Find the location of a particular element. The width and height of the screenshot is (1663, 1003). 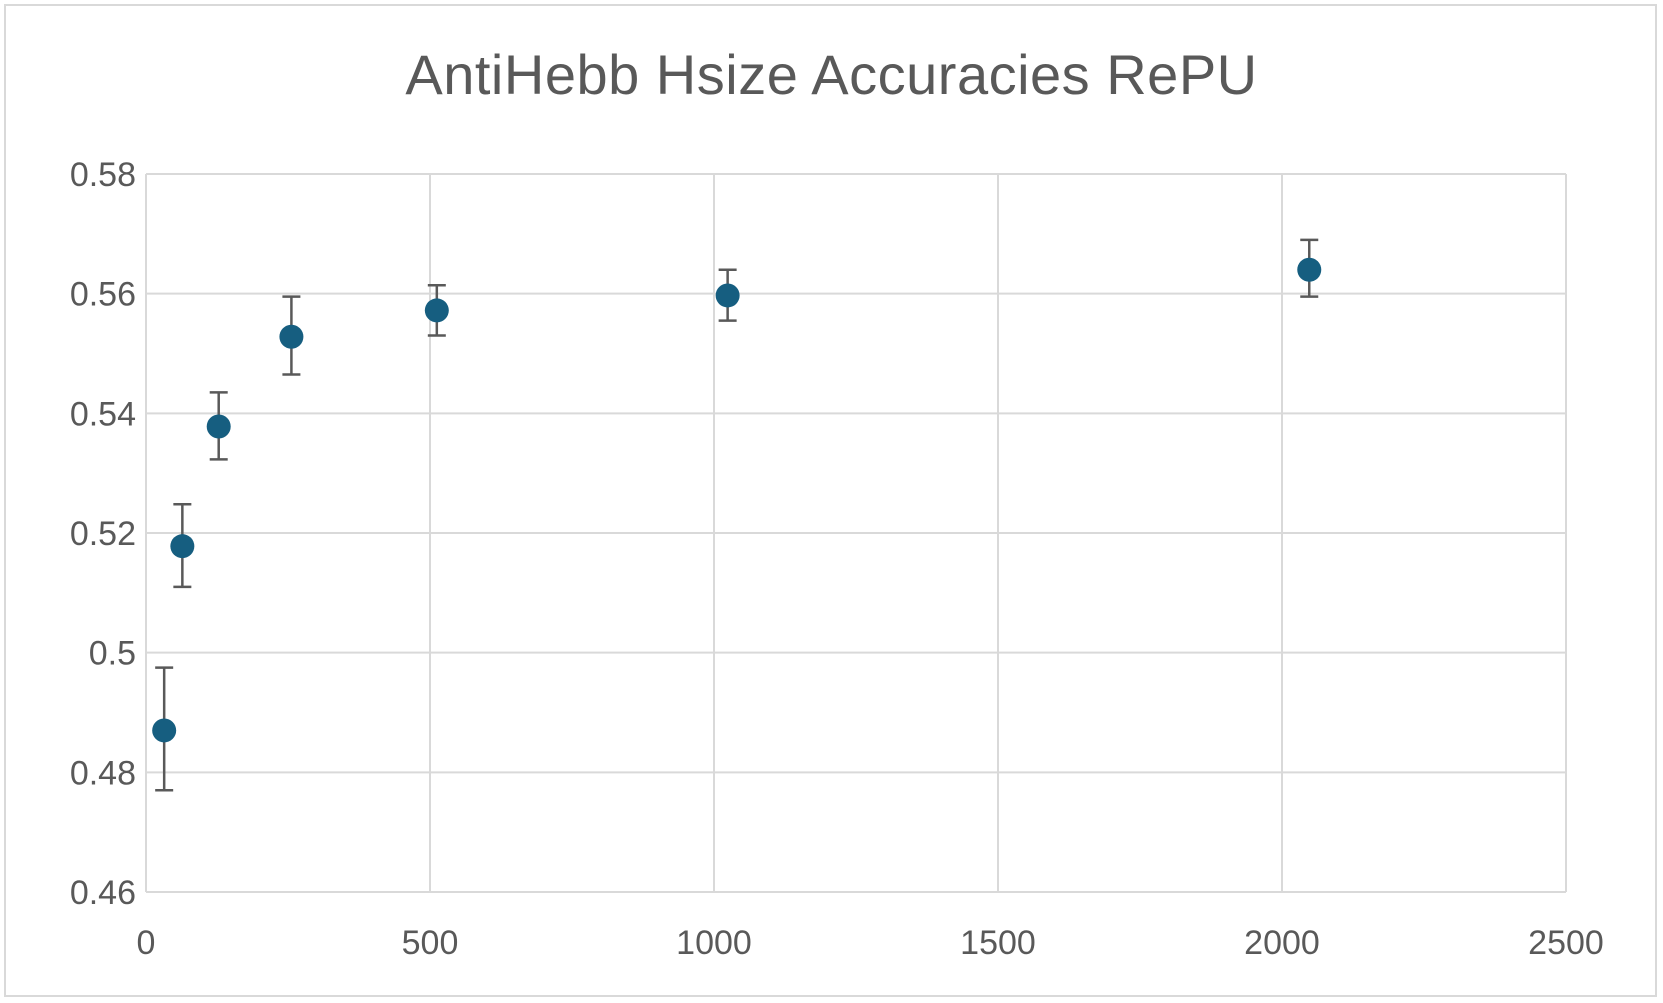

y-tick-label: 0.58 is located at coordinates (103, 175).